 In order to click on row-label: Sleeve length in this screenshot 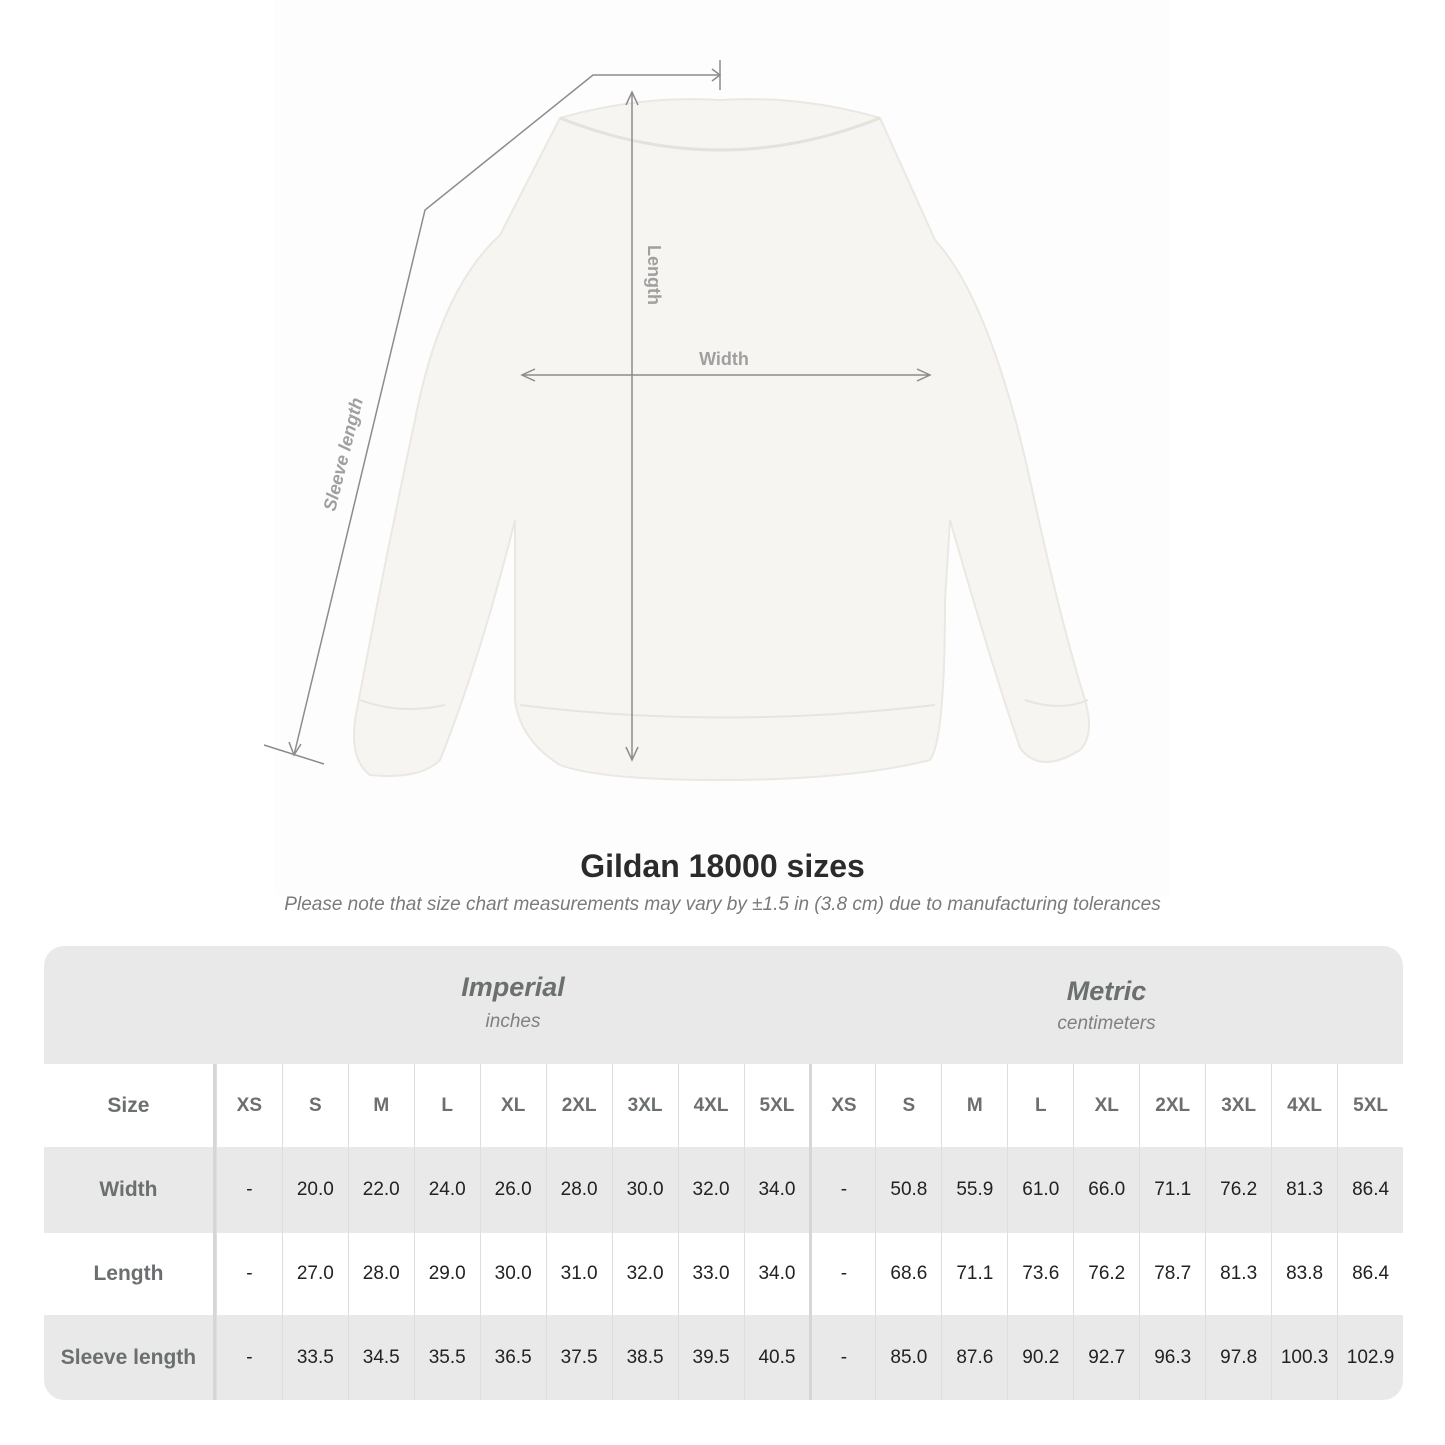, I will do `click(130, 1357)`.